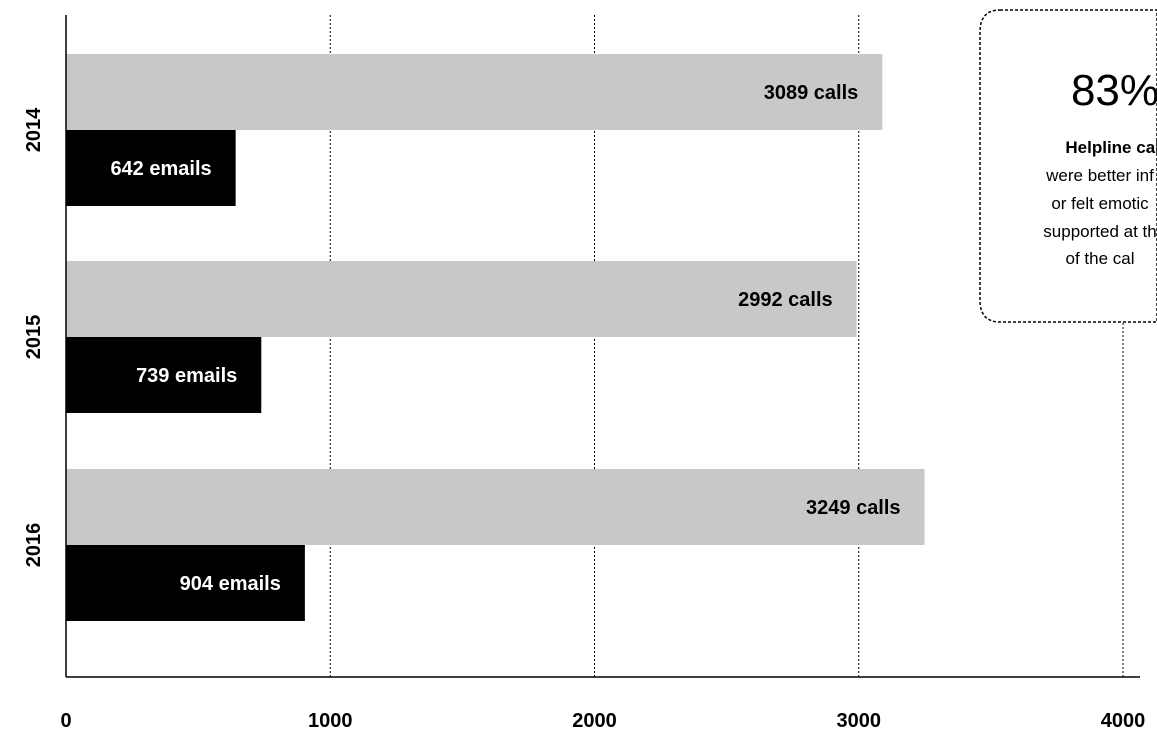  What do you see at coordinates (65, 721) in the screenshot?
I see `x-tick-label-0: 0` at bounding box center [65, 721].